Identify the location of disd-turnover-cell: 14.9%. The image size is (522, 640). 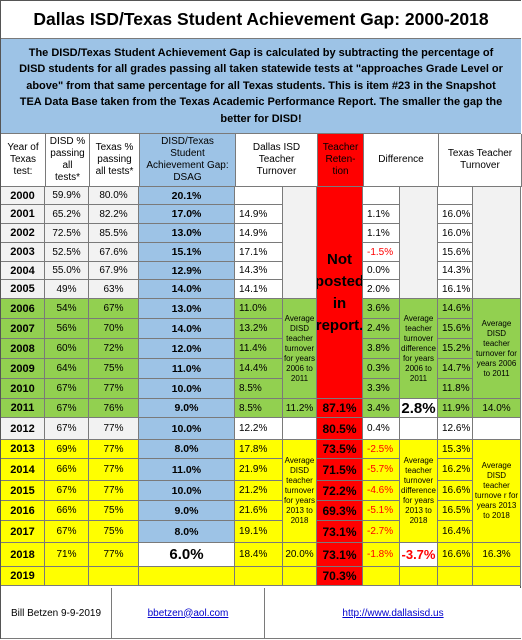
(259, 233).